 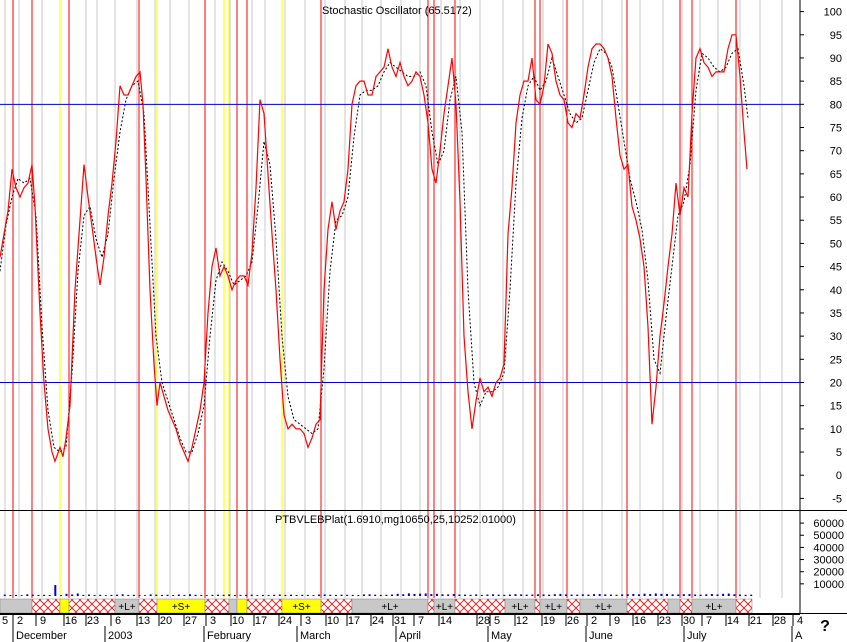 What do you see at coordinates (423, 606) in the screenshot?
I see `signal-band-layer: +L+ +S+ +S+ +L+ +L+ +L+ +L+ +L+ +L+` at bounding box center [423, 606].